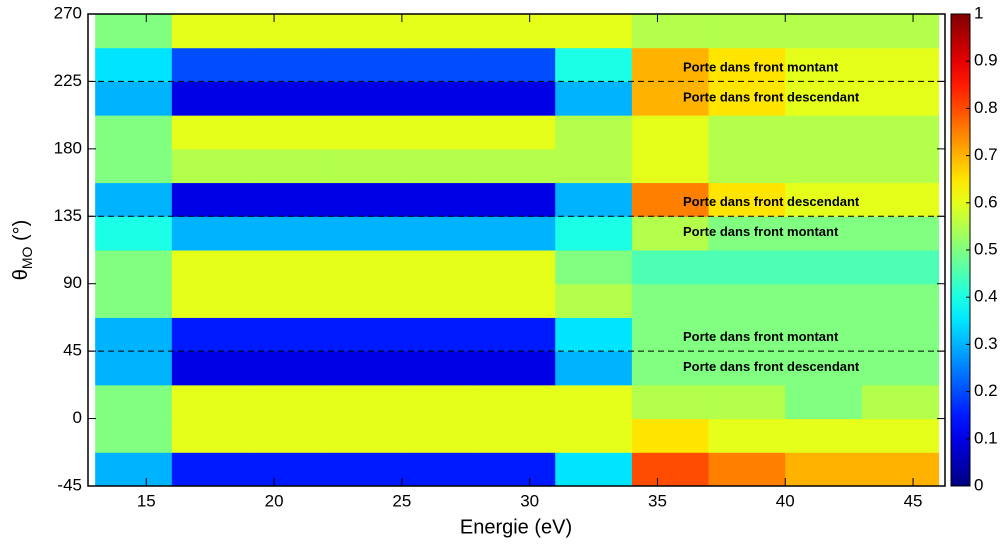 Image resolution: width=1002 pixels, height=550 pixels. What do you see at coordinates (913, 500) in the screenshot?
I see `x-tick-label: 45` at bounding box center [913, 500].